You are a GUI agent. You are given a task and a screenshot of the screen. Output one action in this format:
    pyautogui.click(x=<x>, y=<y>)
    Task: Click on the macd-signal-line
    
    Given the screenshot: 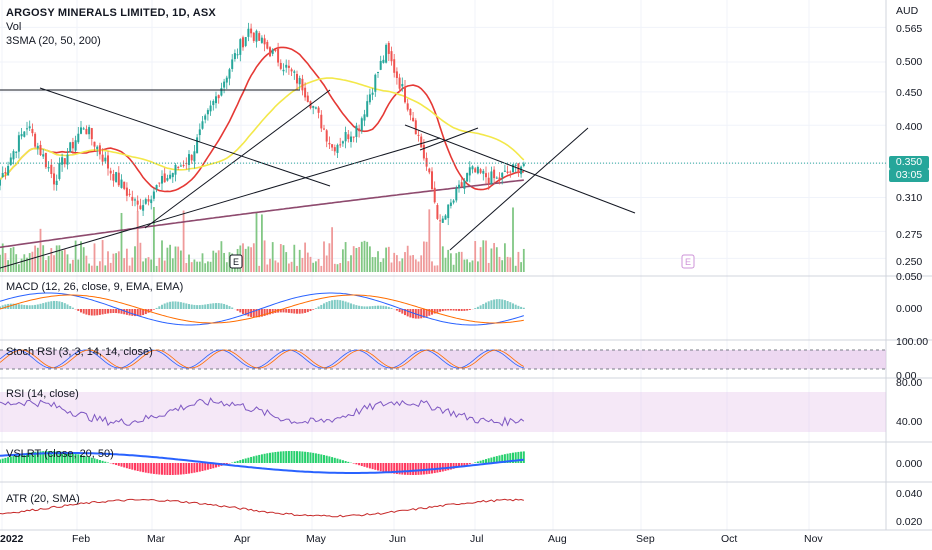 What is the action you would take?
    pyautogui.click(x=262, y=309)
    